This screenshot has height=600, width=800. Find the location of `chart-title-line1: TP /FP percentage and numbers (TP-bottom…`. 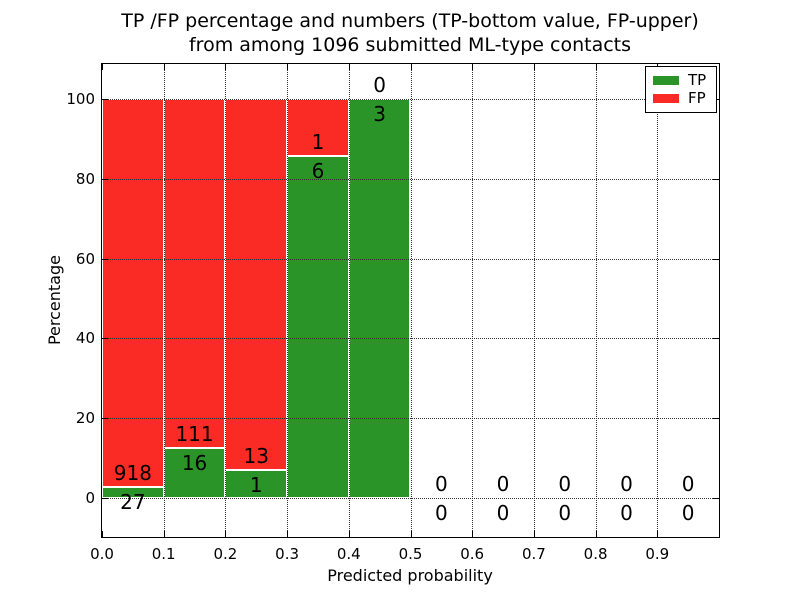

chart-title-line1: TP /FP percentage and numbers (TP-bottom… is located at coordinates (410, 21).